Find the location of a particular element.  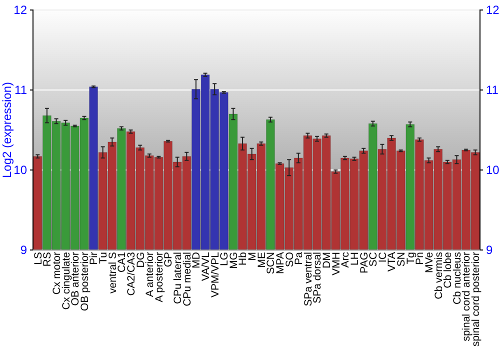

y-tick-label: 10 is located at coordinates (21, 169).